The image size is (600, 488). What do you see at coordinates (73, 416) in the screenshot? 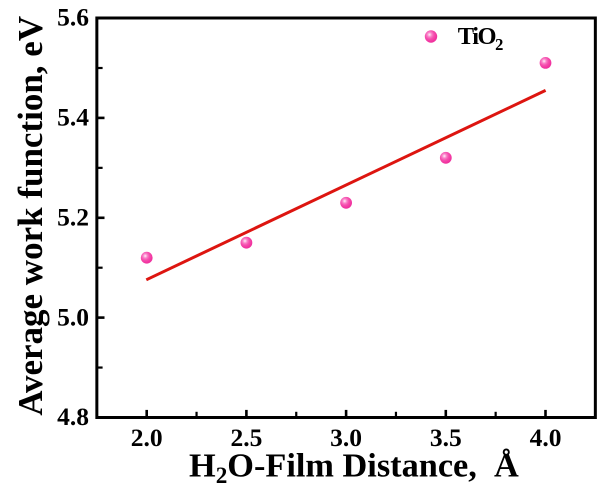
I see `svg-text: 4.8` at bounding box center [73, 416].